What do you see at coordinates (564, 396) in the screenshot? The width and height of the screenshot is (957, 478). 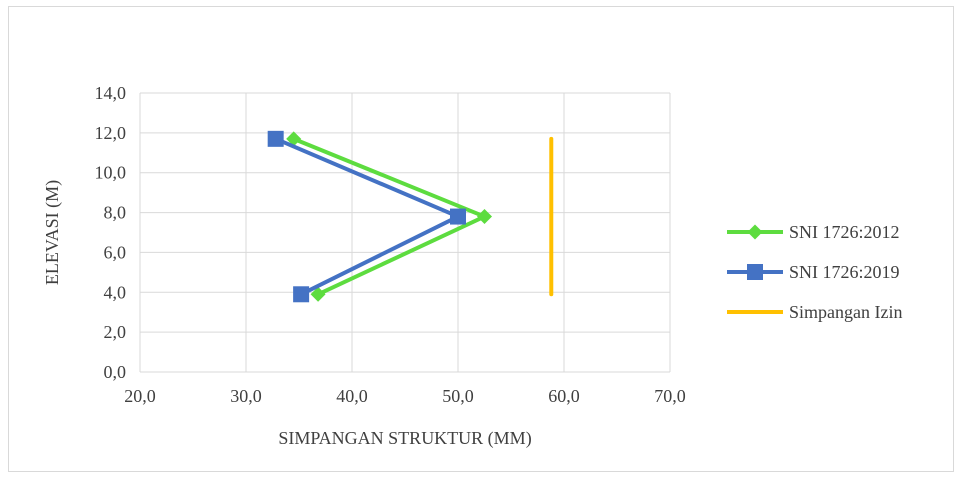 I see `x-tick-label: 60,0` at bounding box center [564, 396].